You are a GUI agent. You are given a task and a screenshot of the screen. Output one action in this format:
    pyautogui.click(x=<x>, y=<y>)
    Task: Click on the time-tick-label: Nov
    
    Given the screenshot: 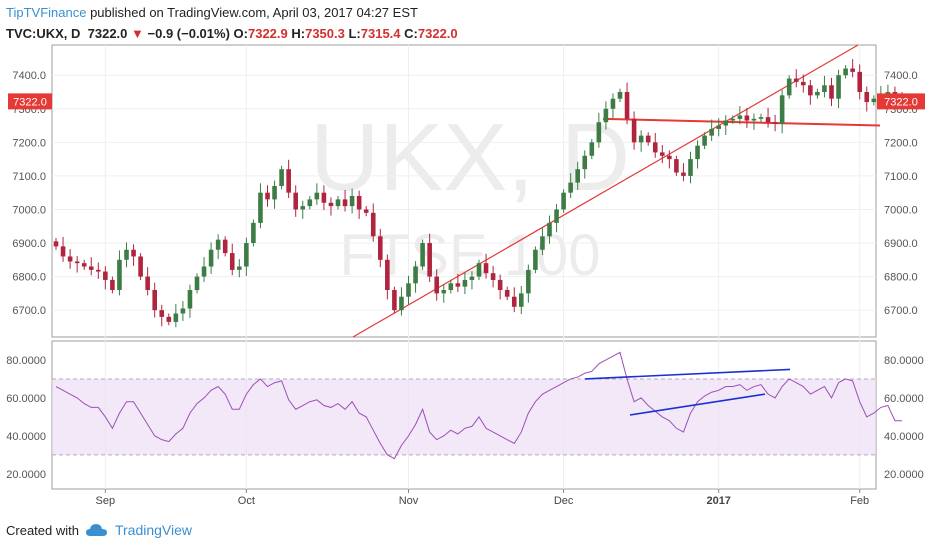 What is the action you would take?
    pyautogui.click(x=409, y=501)
    